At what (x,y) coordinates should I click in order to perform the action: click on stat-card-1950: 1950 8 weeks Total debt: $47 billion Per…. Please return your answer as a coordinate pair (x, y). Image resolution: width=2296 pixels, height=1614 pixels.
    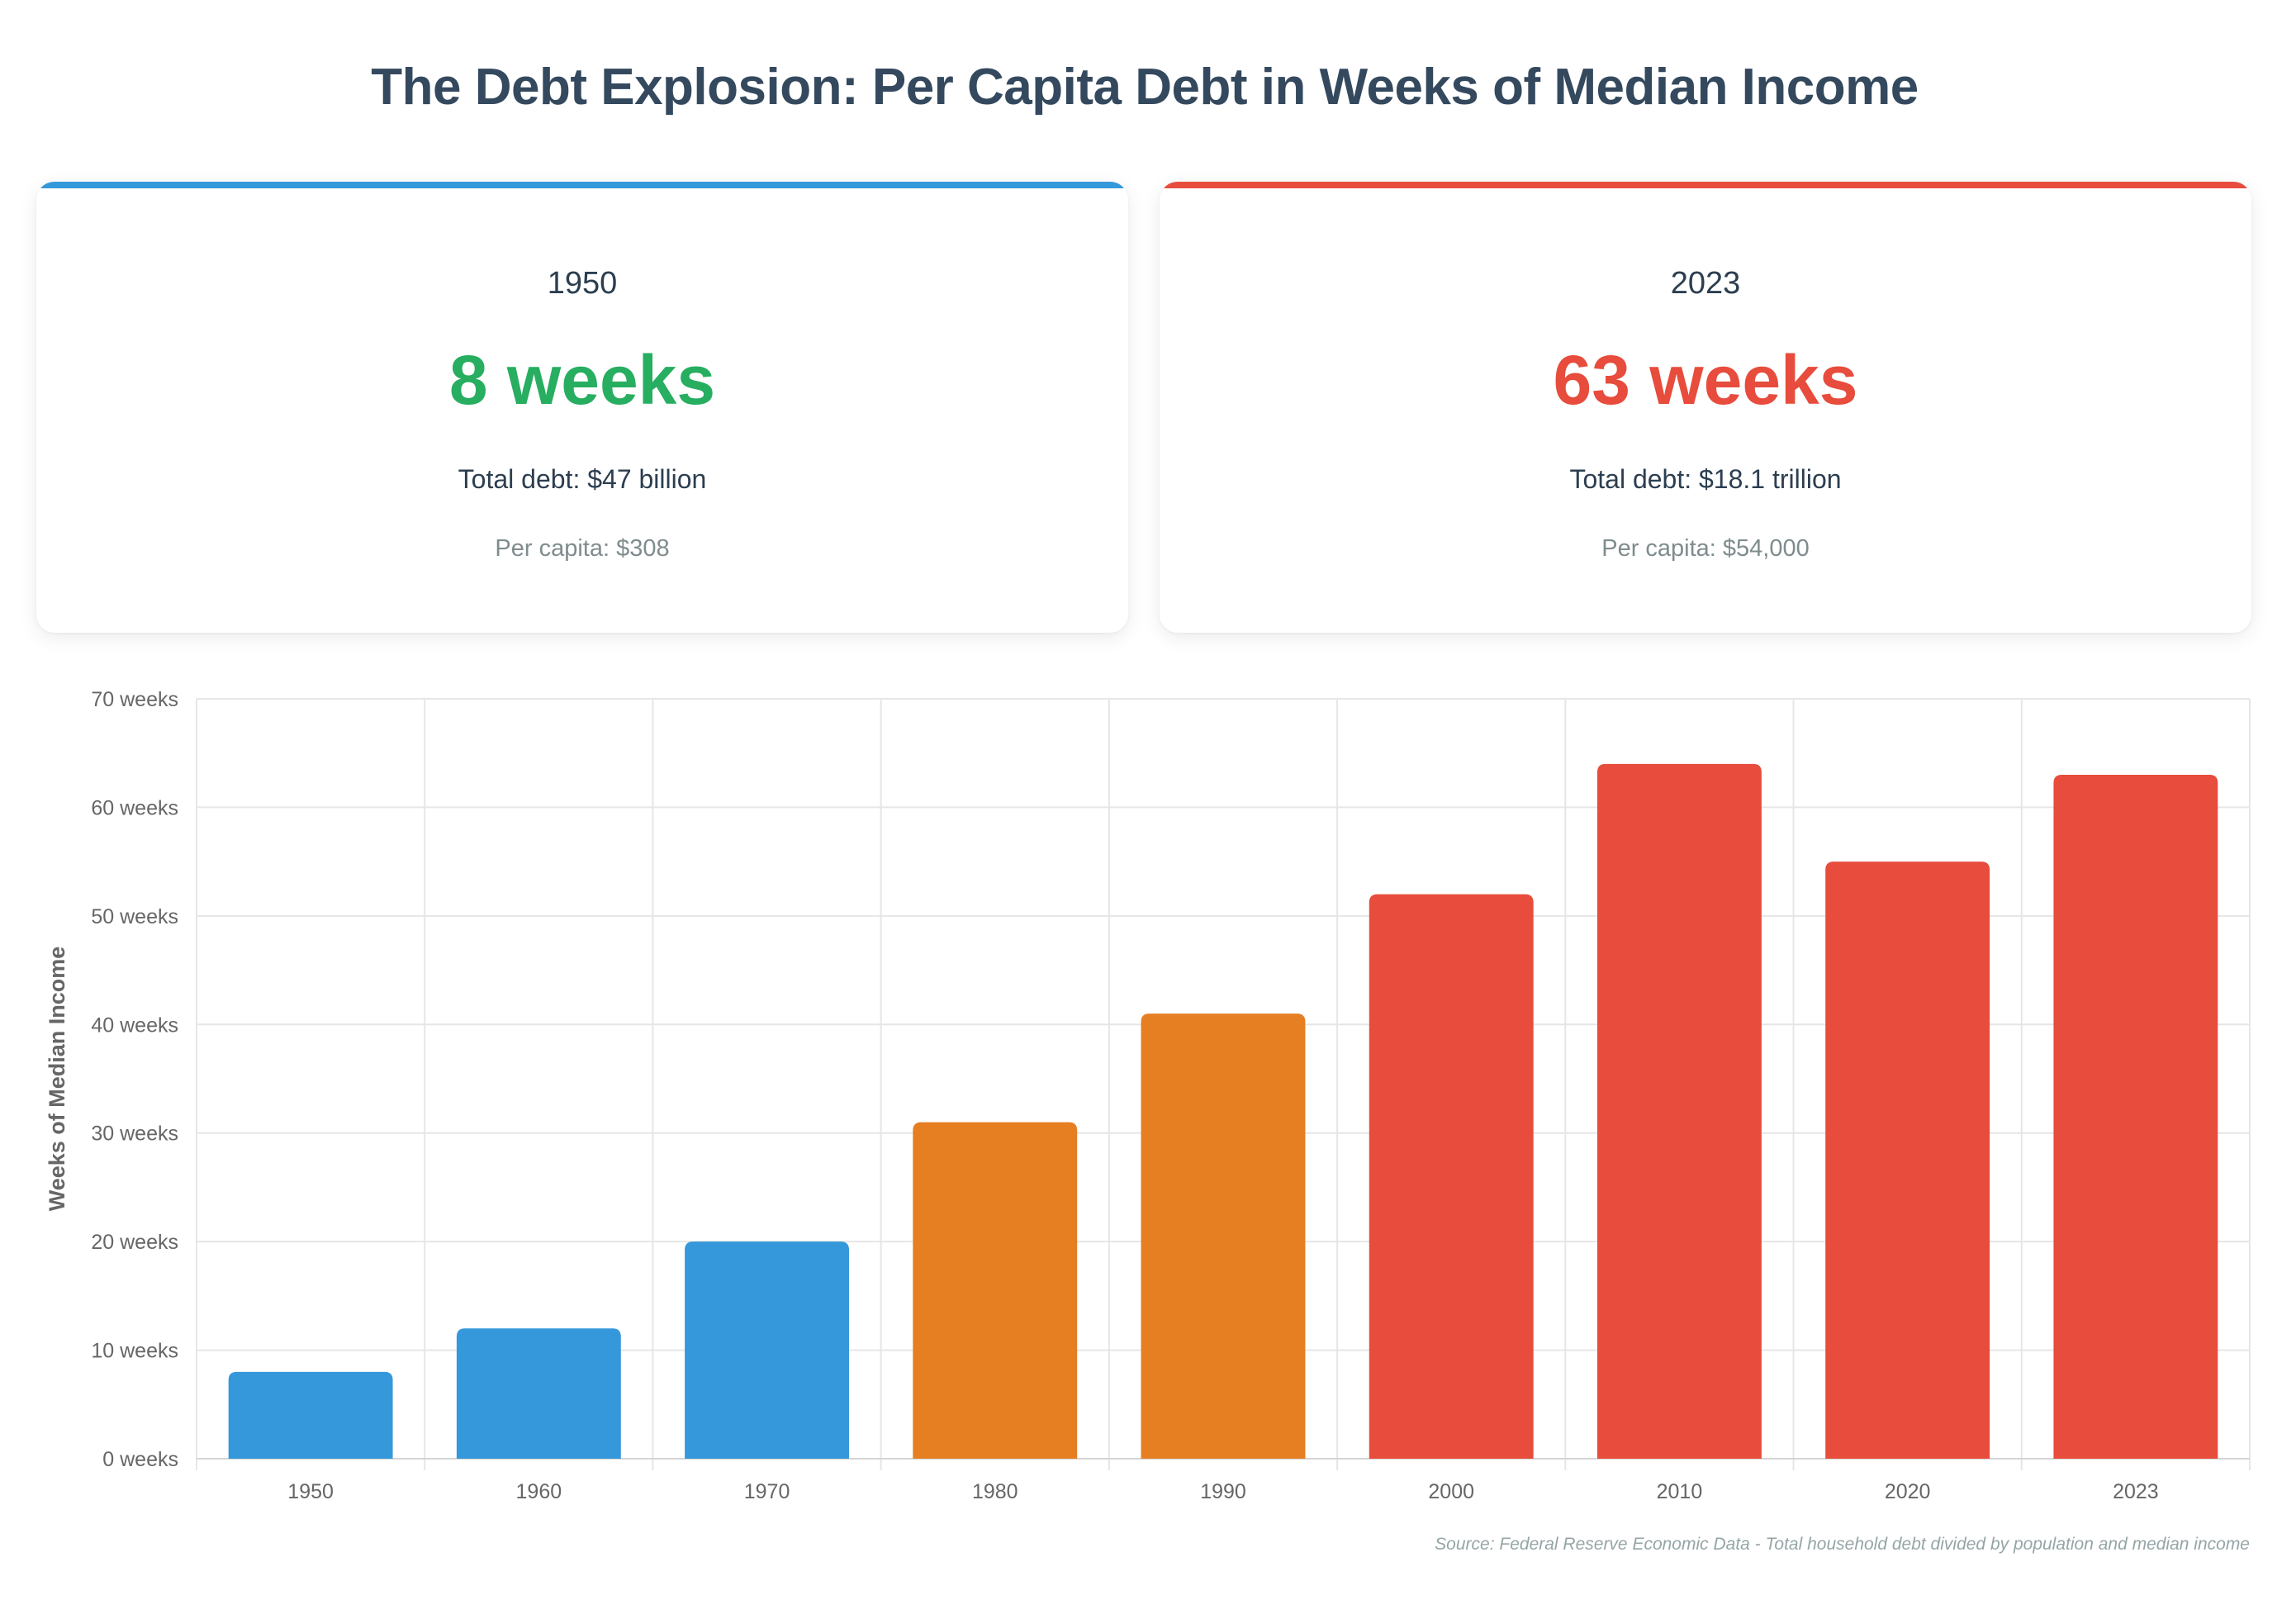
    Looking at the image, I should click on (582, 407).